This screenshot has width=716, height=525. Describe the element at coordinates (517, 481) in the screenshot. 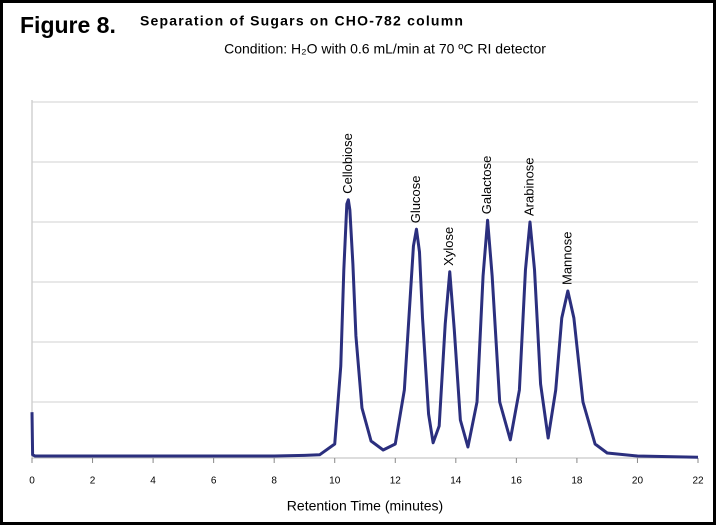

I see `x-tick-label: 16` at that location.